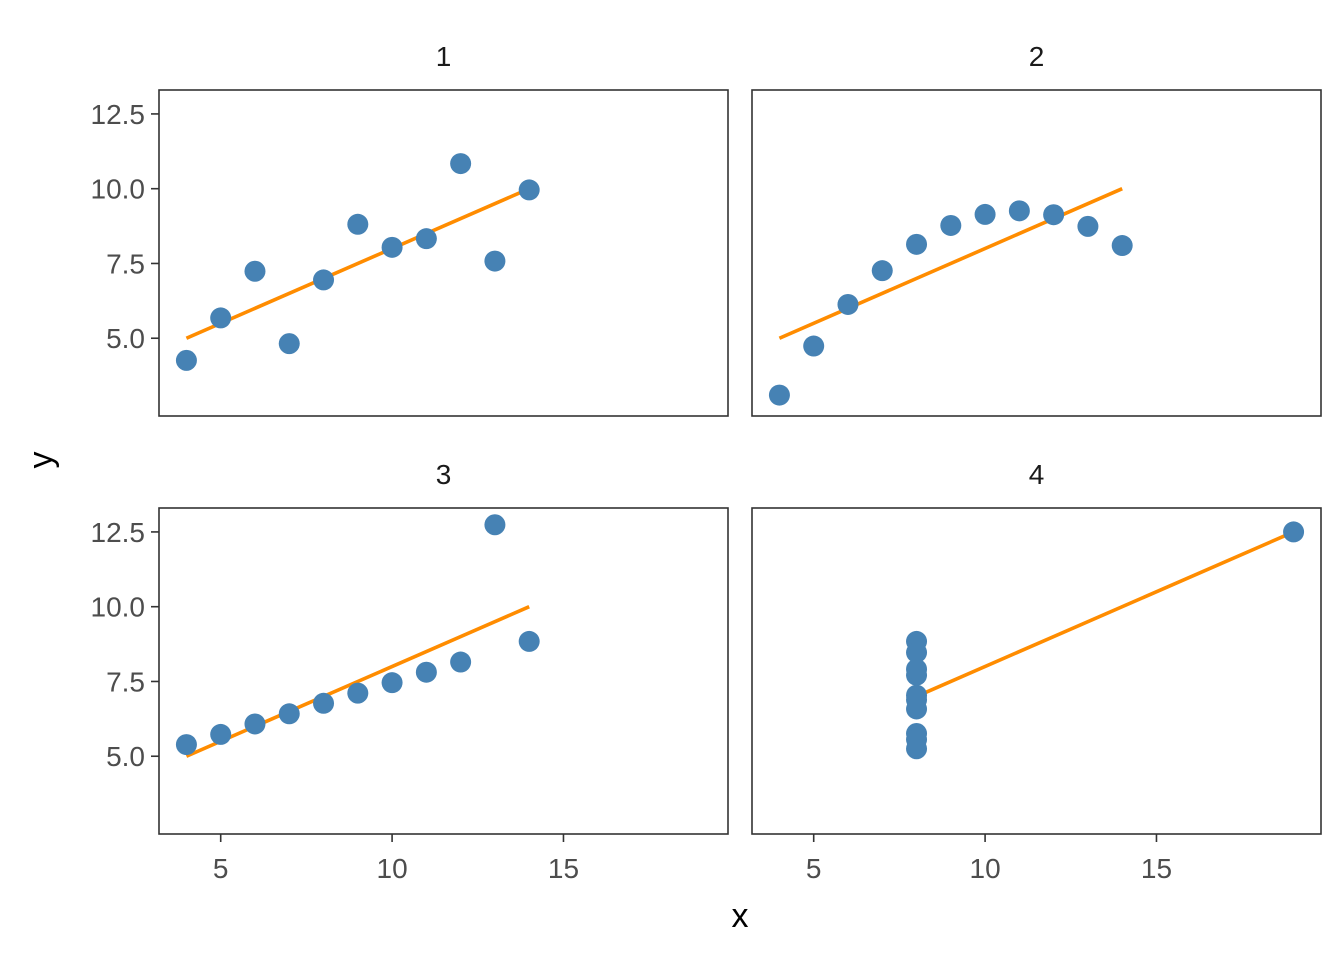 The width and height of the screenshot is (1344, 960). What do you see at coordinates (444, 474) in the screenshot?
I see `panel-strip-label: 3` at bounding box center [444, 474].